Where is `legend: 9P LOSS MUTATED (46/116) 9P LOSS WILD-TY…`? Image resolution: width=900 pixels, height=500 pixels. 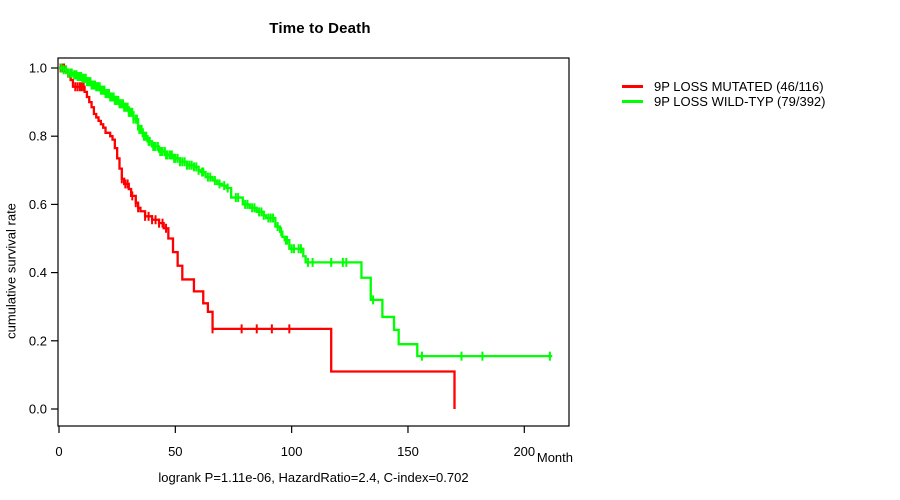
legend: 9P LOSS MUTATED (46/116) 9P LOSS WILD-TY… is located at coordinates (723, 94).